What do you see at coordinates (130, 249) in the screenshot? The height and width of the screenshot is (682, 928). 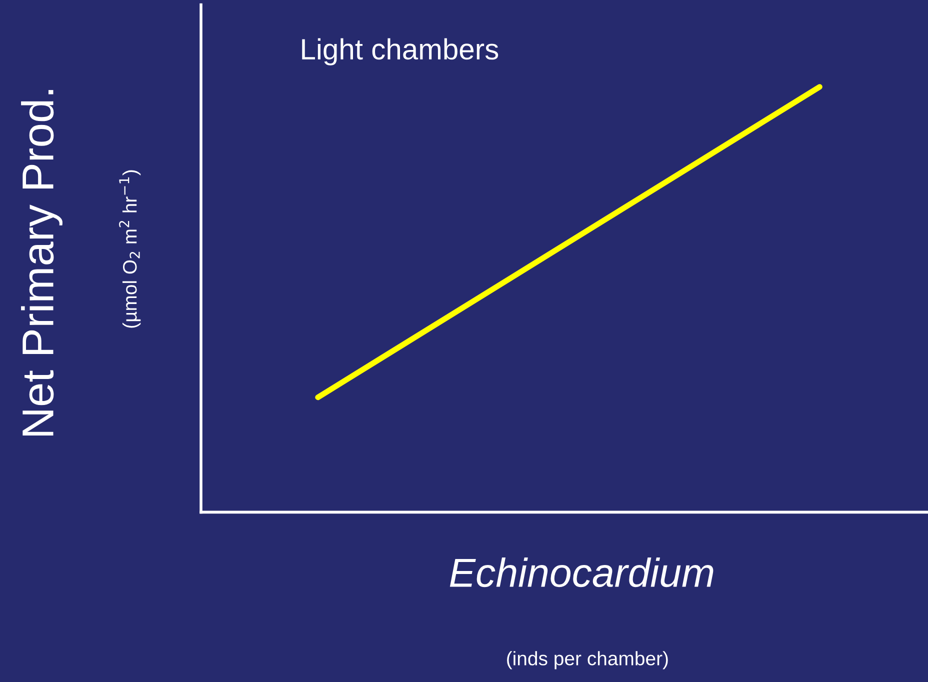 I see `text: (µmol O$_{2}$ m$^{2}$ hr$^{−1}$)` at bounding box center [130, 249].